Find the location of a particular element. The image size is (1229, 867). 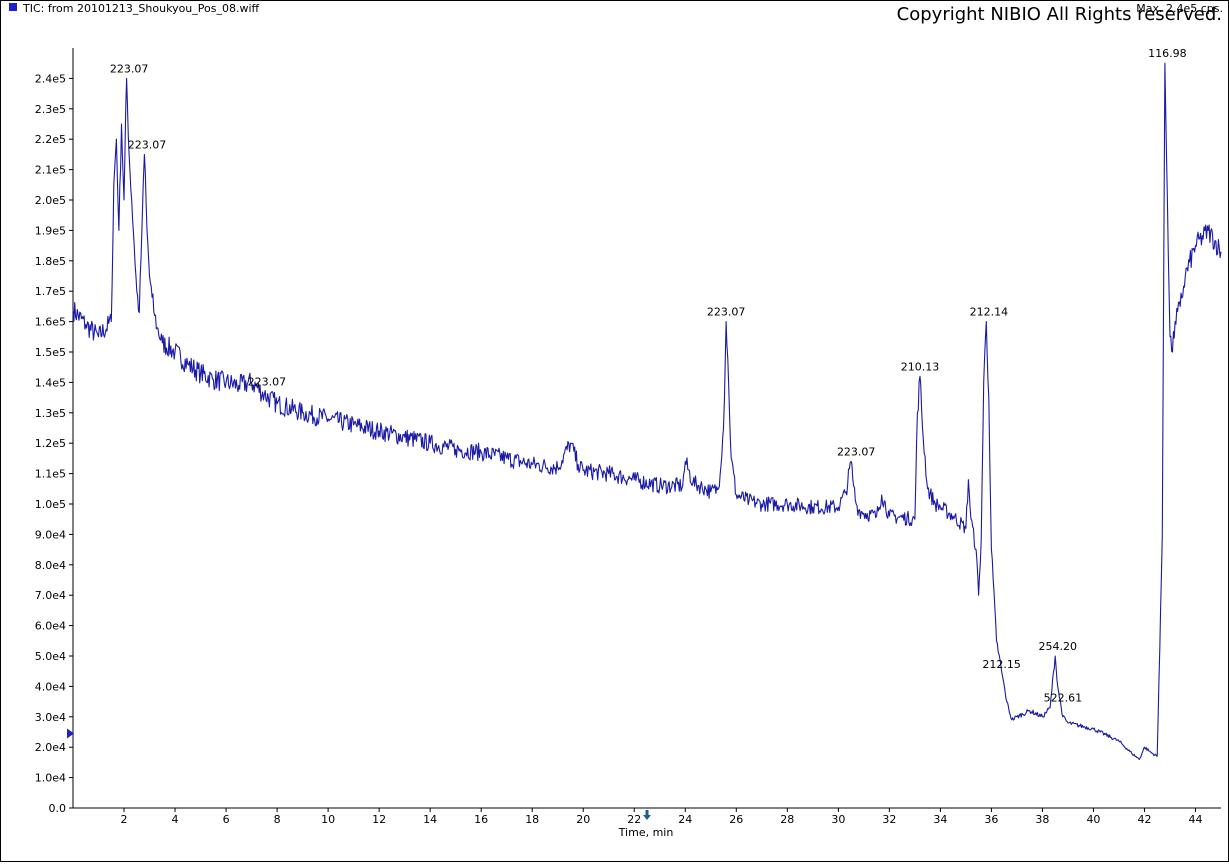

y-tick-label: 1.8e5 is located at coordinates (50, 261).